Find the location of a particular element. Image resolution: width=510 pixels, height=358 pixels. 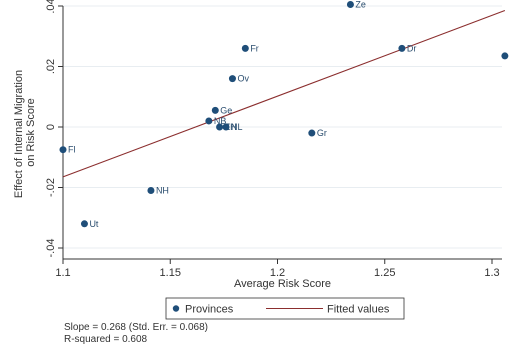

data-point-ov is located at coordinates (232, 79).